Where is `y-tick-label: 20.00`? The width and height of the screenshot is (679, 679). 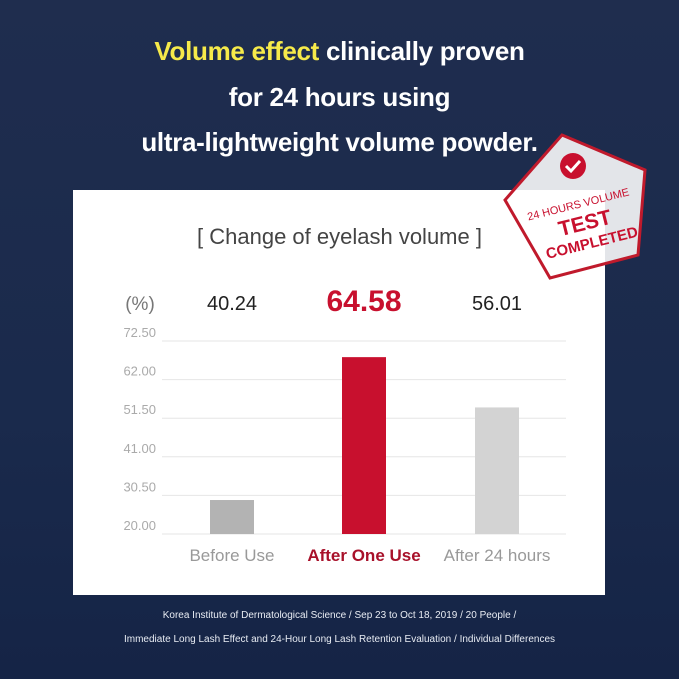 y-tick-label: 20.00 is located at coordinates (139, 525).